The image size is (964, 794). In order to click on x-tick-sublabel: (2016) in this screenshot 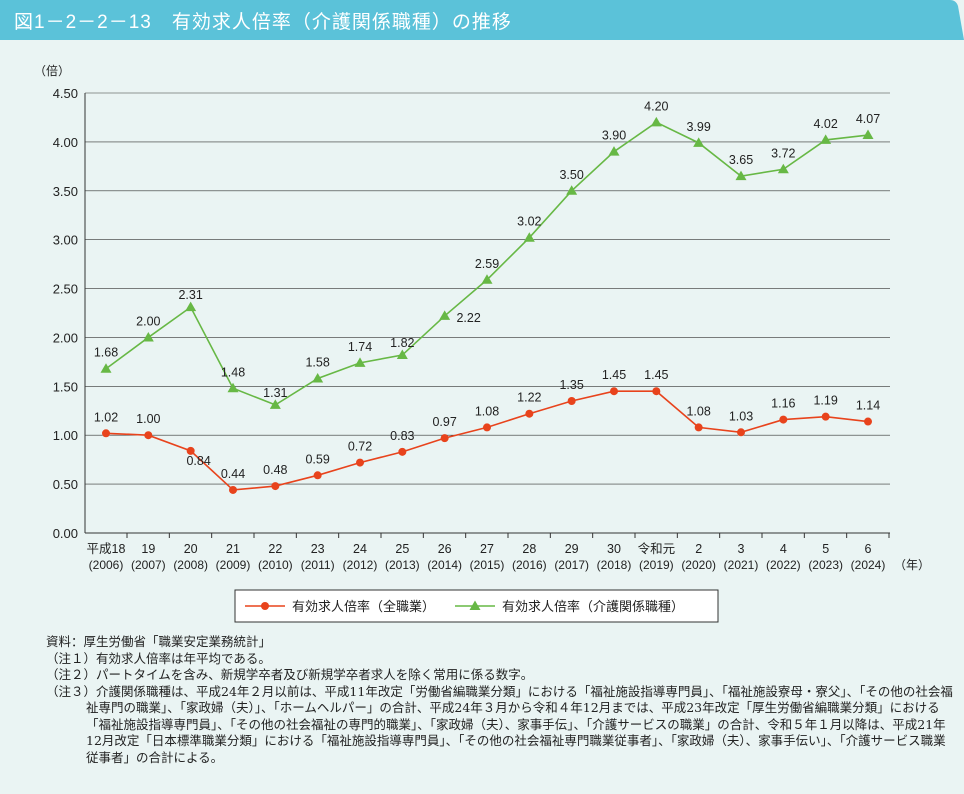, I will do `click(529, 565)`.